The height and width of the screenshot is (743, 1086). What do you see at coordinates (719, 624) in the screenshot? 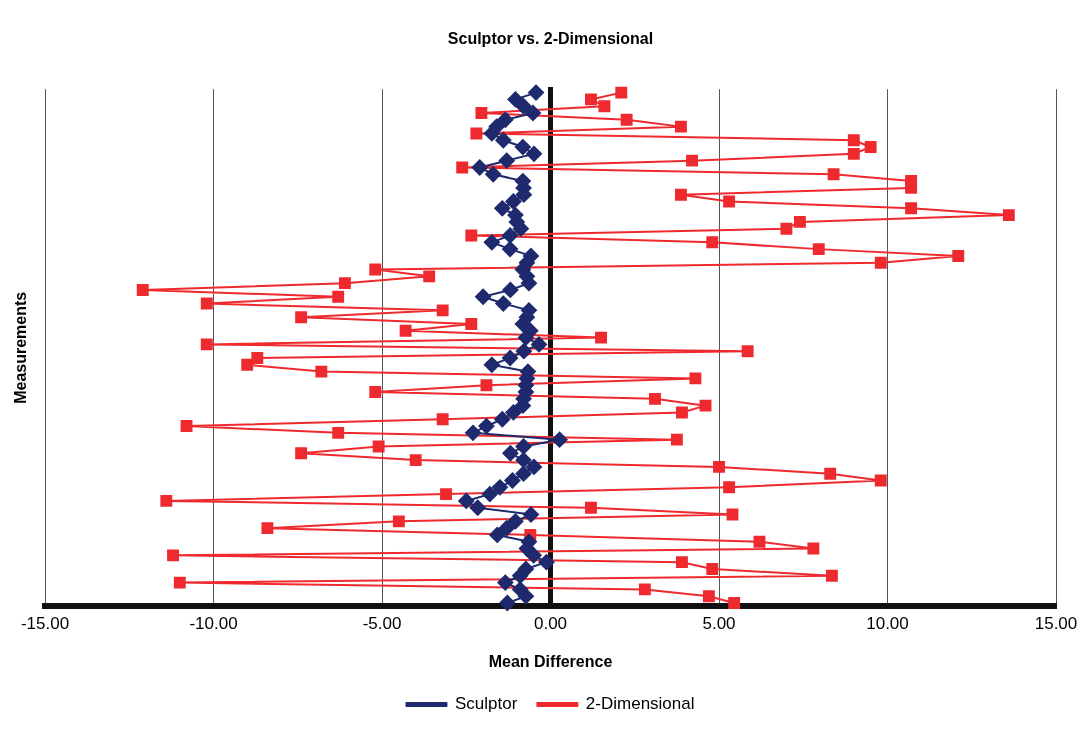
I see `x-tick-label: 5.00` at bounding box center [719, 624].